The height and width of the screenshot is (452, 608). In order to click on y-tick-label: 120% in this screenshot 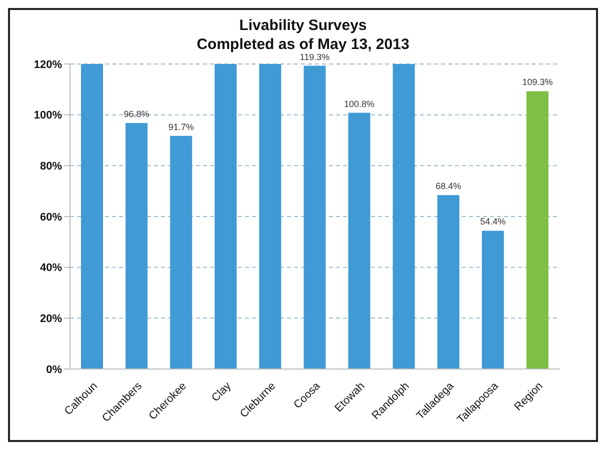, I will do `click(48, 64)`.